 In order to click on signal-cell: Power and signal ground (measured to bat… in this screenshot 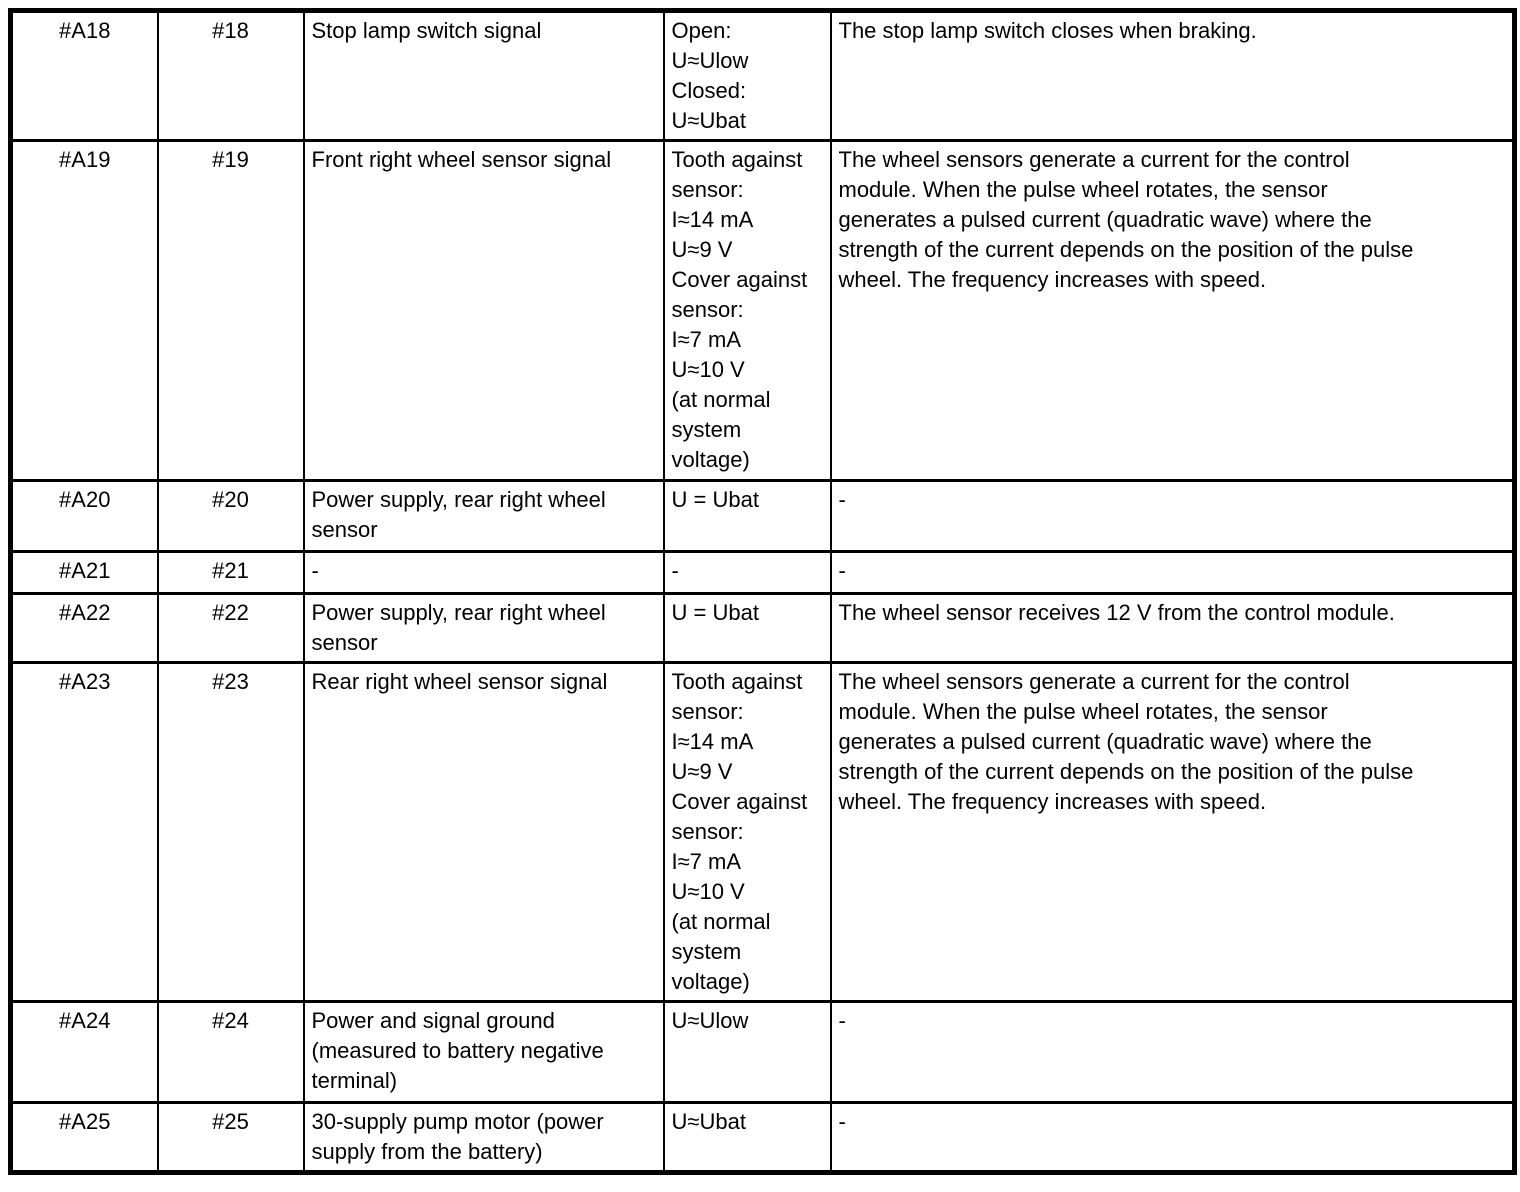, I will do `click(483, 1052)`.